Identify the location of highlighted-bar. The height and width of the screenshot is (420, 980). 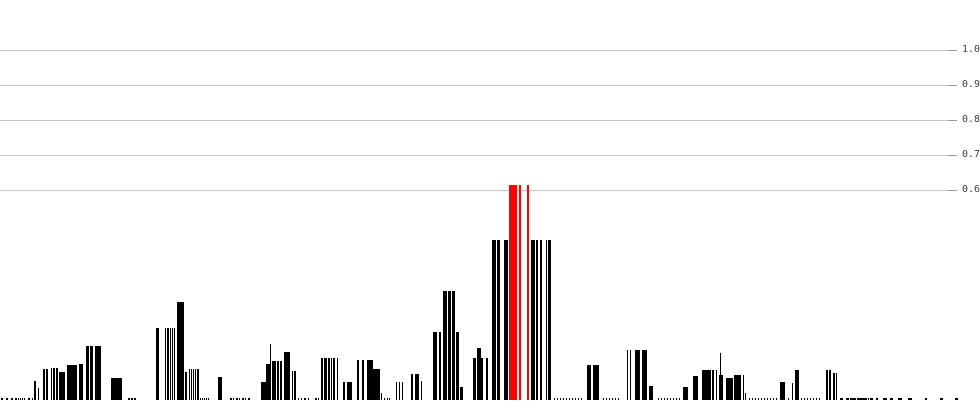
(520, 292).